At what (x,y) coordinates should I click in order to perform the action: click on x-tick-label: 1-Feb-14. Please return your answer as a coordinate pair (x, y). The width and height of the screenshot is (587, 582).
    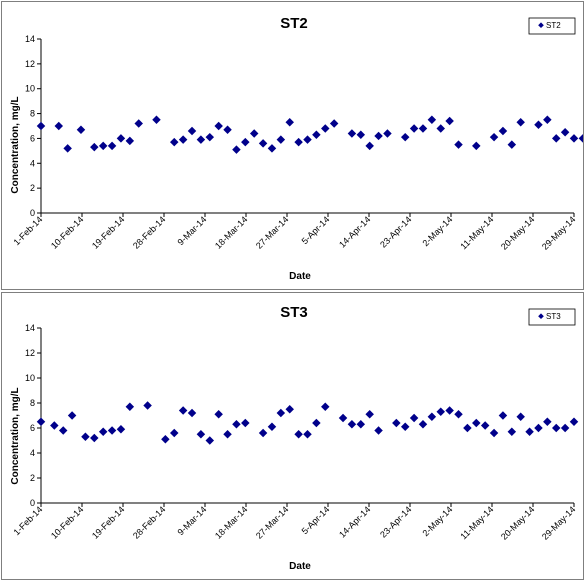
    Looking at the image, I should click on (28, 230).